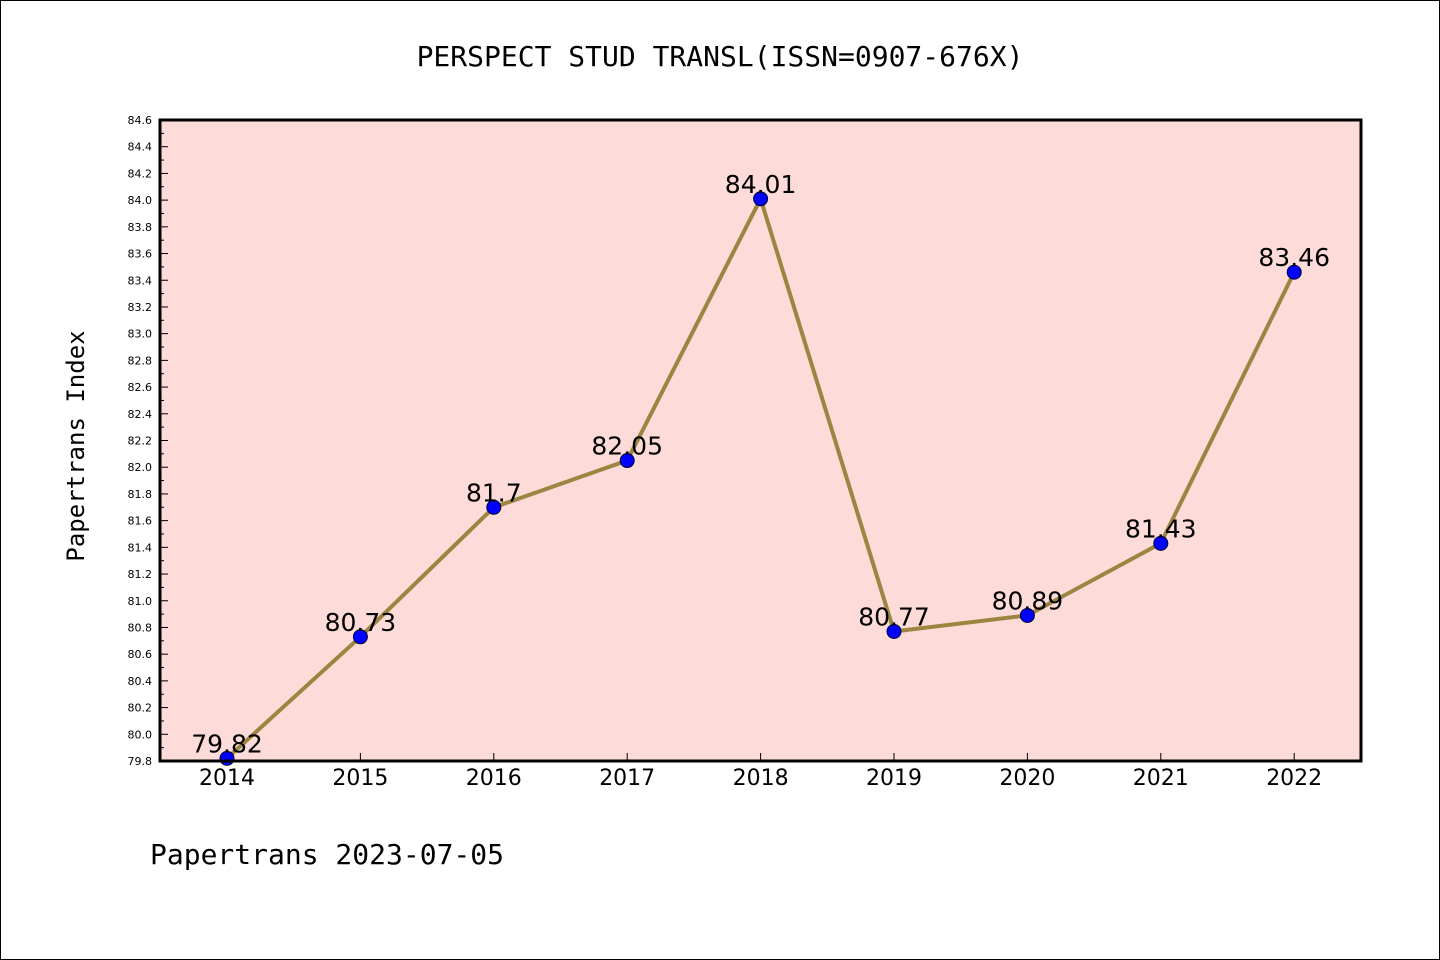  I want to click on data-point-2021, so click(1161, 543).